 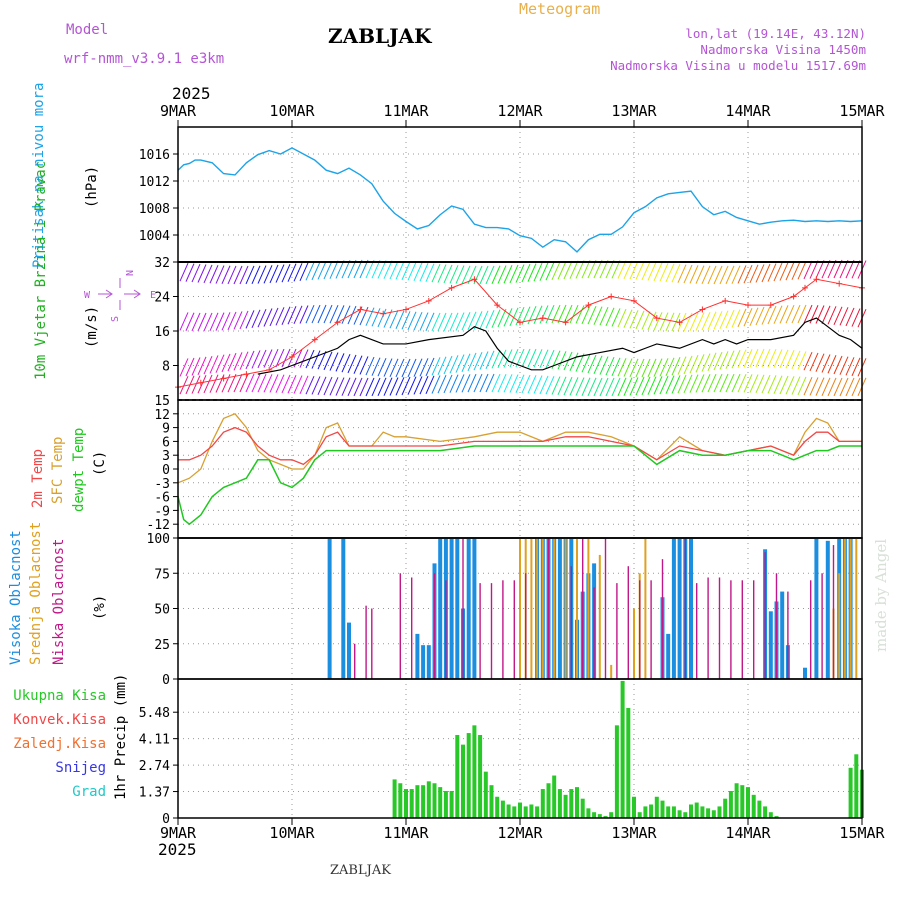 What do you see at coordinates (162, 263) in the screenshot?
I see `wind-ytick-label: 32` at bounding box center [162, 263].